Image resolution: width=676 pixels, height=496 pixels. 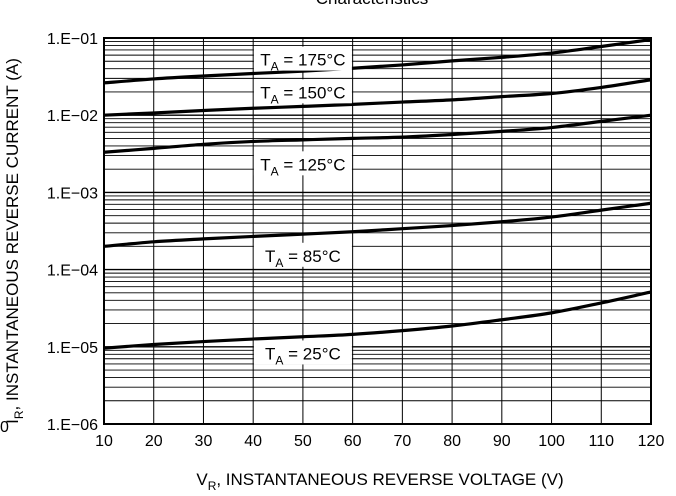 I want to click on series-label-3: TA = 85°C, so click(x=303, y=258).